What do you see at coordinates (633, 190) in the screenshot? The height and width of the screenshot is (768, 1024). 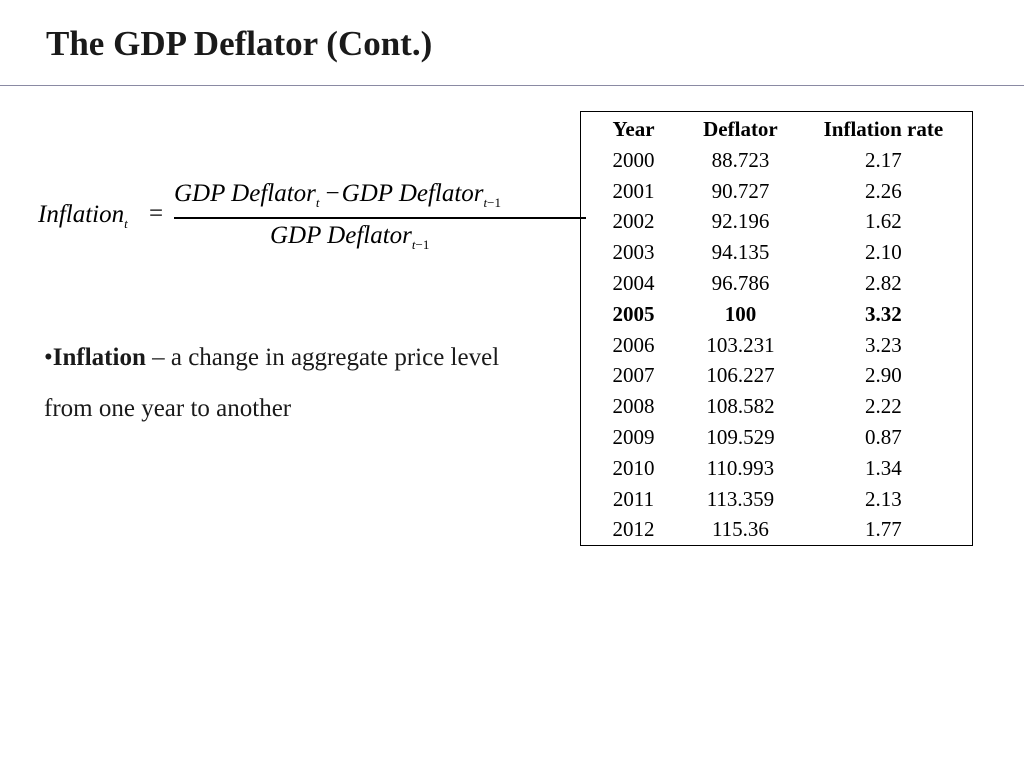 I see `cell-year: 2001` at bounding box center [633, 190].